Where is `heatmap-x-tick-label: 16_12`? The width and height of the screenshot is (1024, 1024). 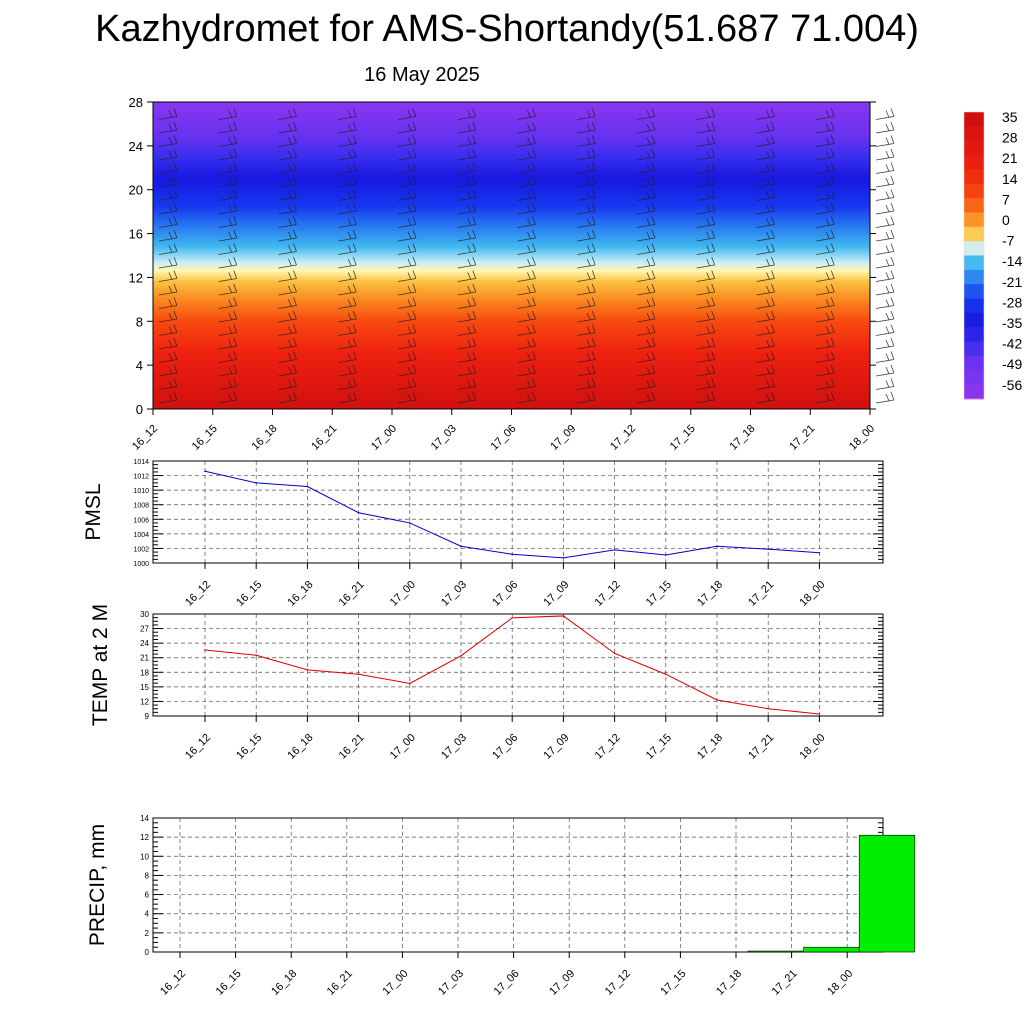
heatmap-x-tick-label: 16_12 is located at coordinates (145, 438).